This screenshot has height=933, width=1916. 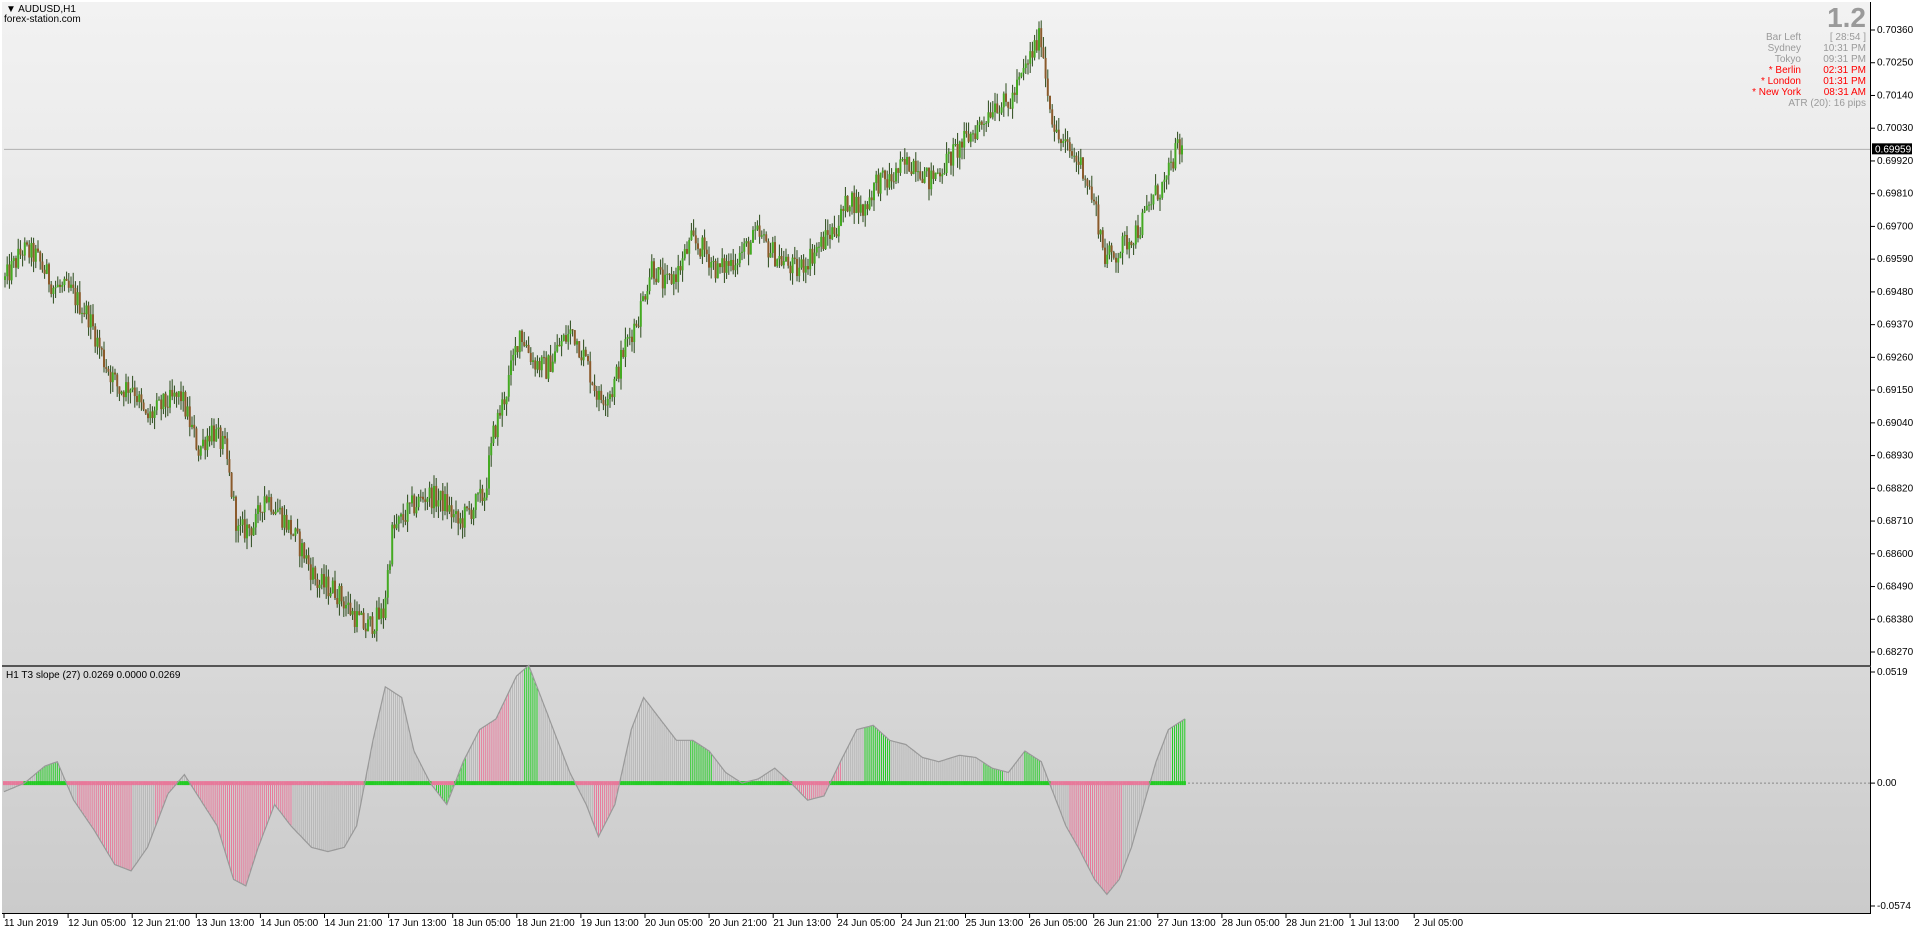 What do you see at coordinates (12, 9) in the screenshot?
I see `dropdown-icon: ▼` at bounding box center [12, 9].